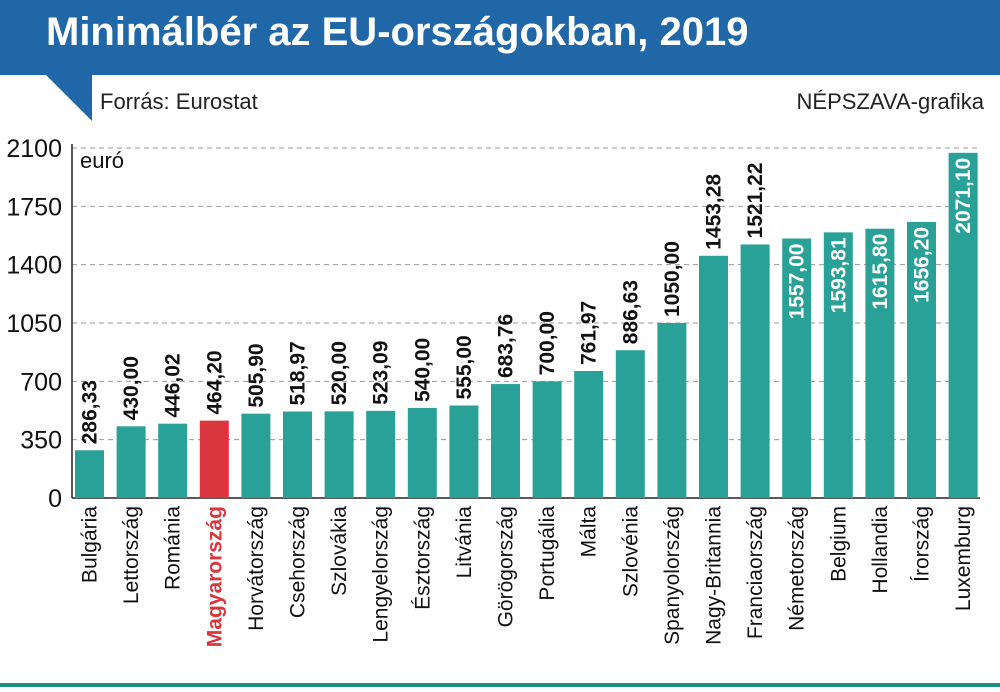  I want to click on bar-value-label: 505,90, so click(256, 375).